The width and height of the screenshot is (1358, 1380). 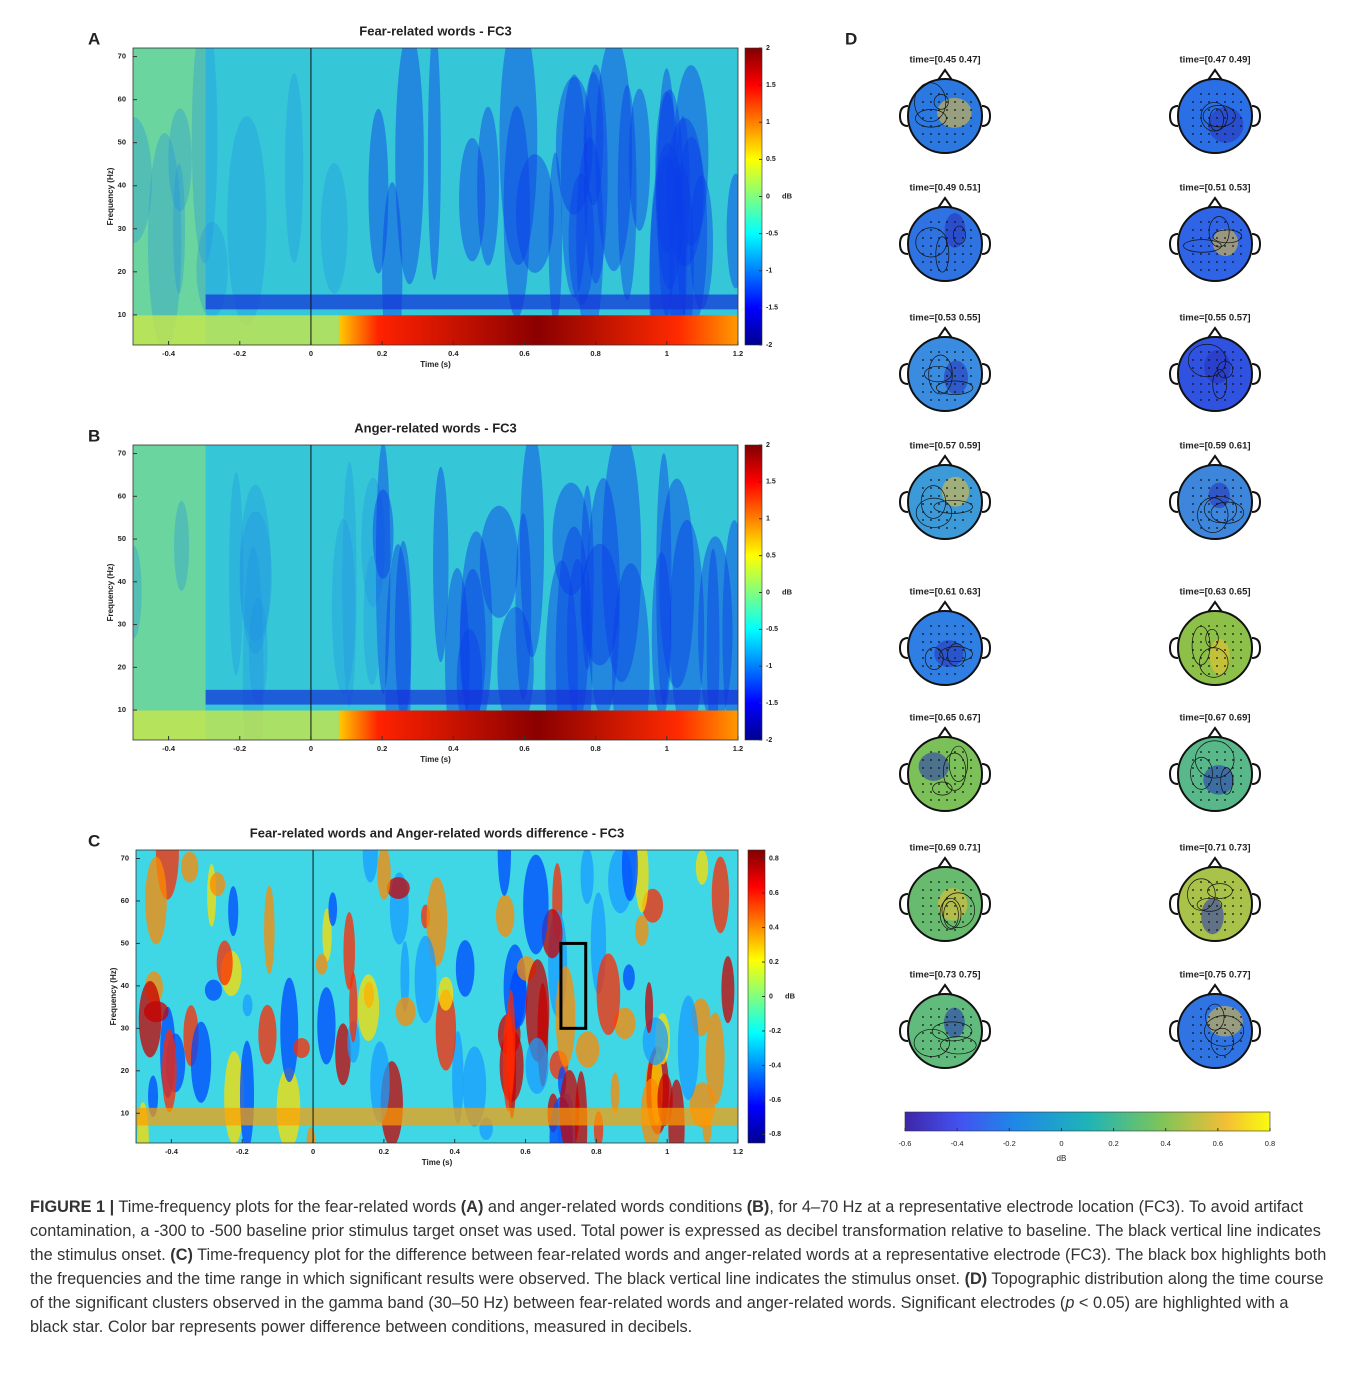 I want to click on y-tick-label: 30, so click(x=125, y=1027).